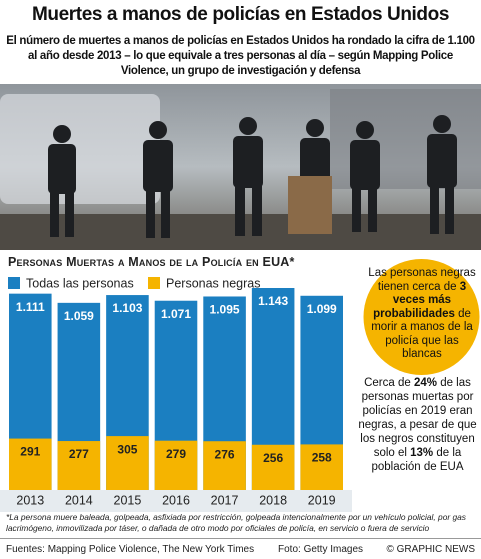 The width and height of the screenshot is (481, 559). I want to click on x-tick-label: 2016, so click(176, 500).